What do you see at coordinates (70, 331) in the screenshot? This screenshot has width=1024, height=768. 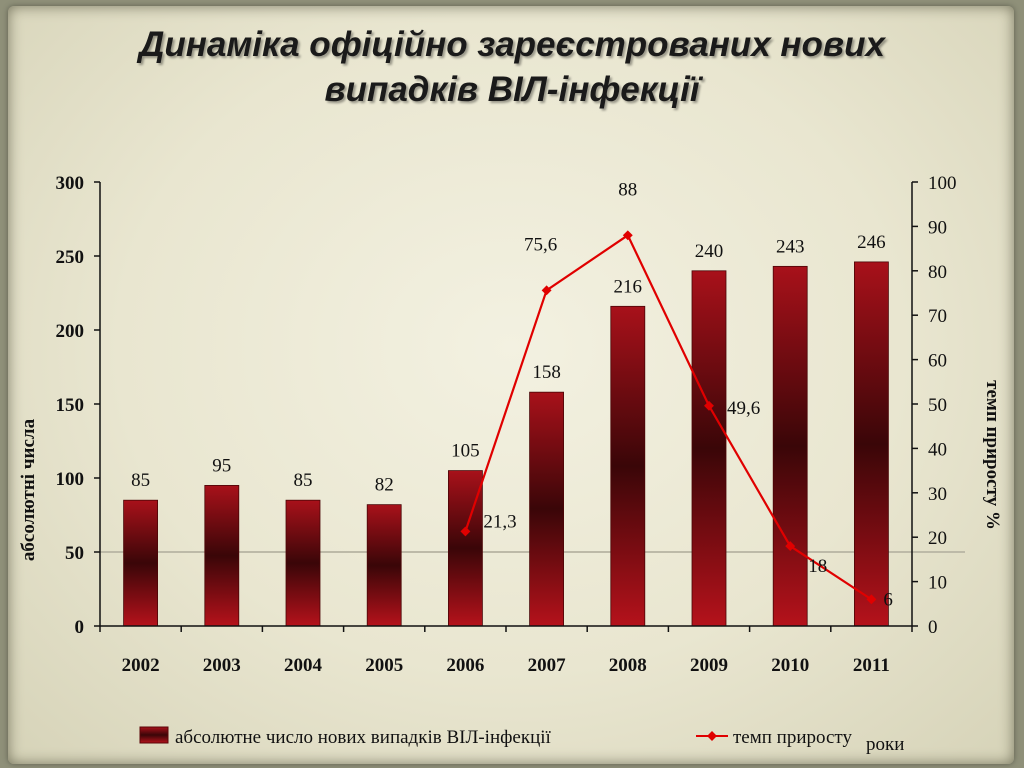 I see `y-tick-label: 200` at bounding box center [70, 331].